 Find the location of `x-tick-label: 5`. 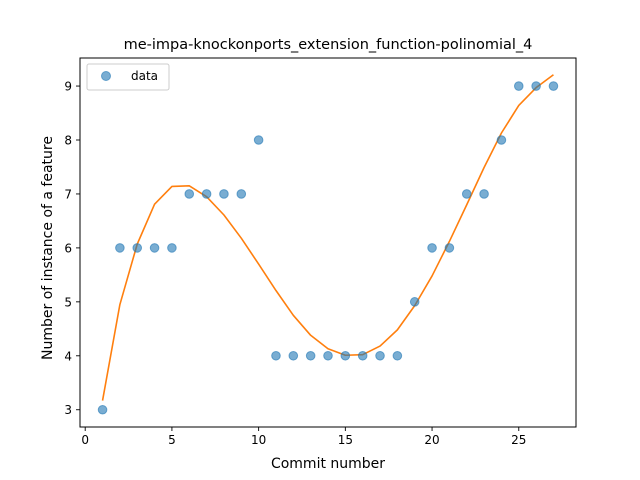

x-tick-label: 5 is located at coordinates (172, 440).